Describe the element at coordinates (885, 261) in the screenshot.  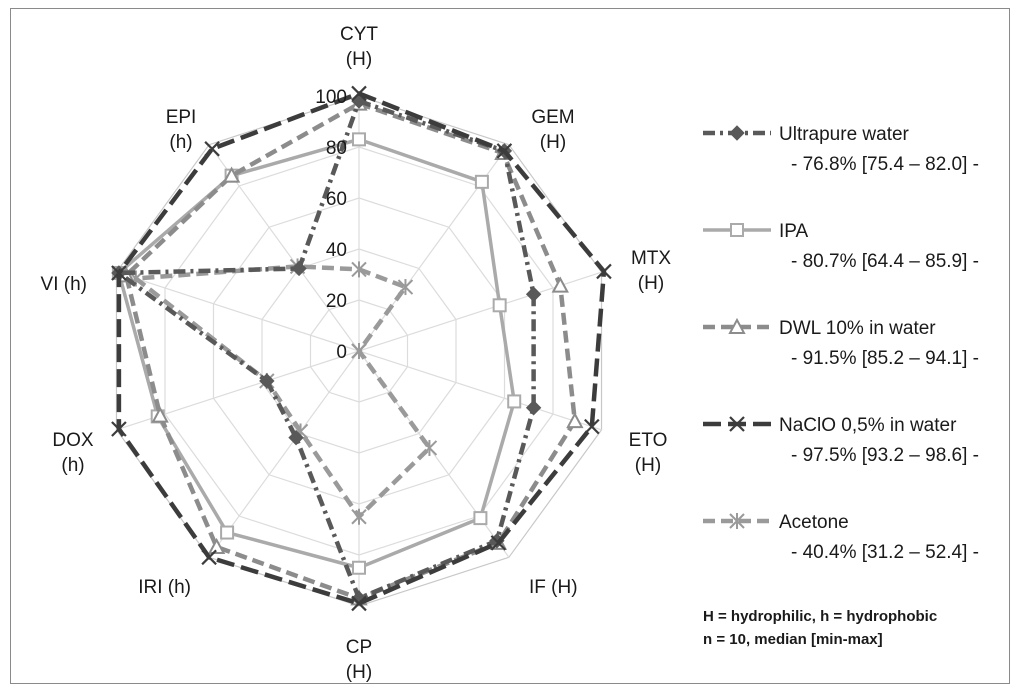
I see `legend-summary: - 80.7% [64.4 – 85.9] -` at that location.